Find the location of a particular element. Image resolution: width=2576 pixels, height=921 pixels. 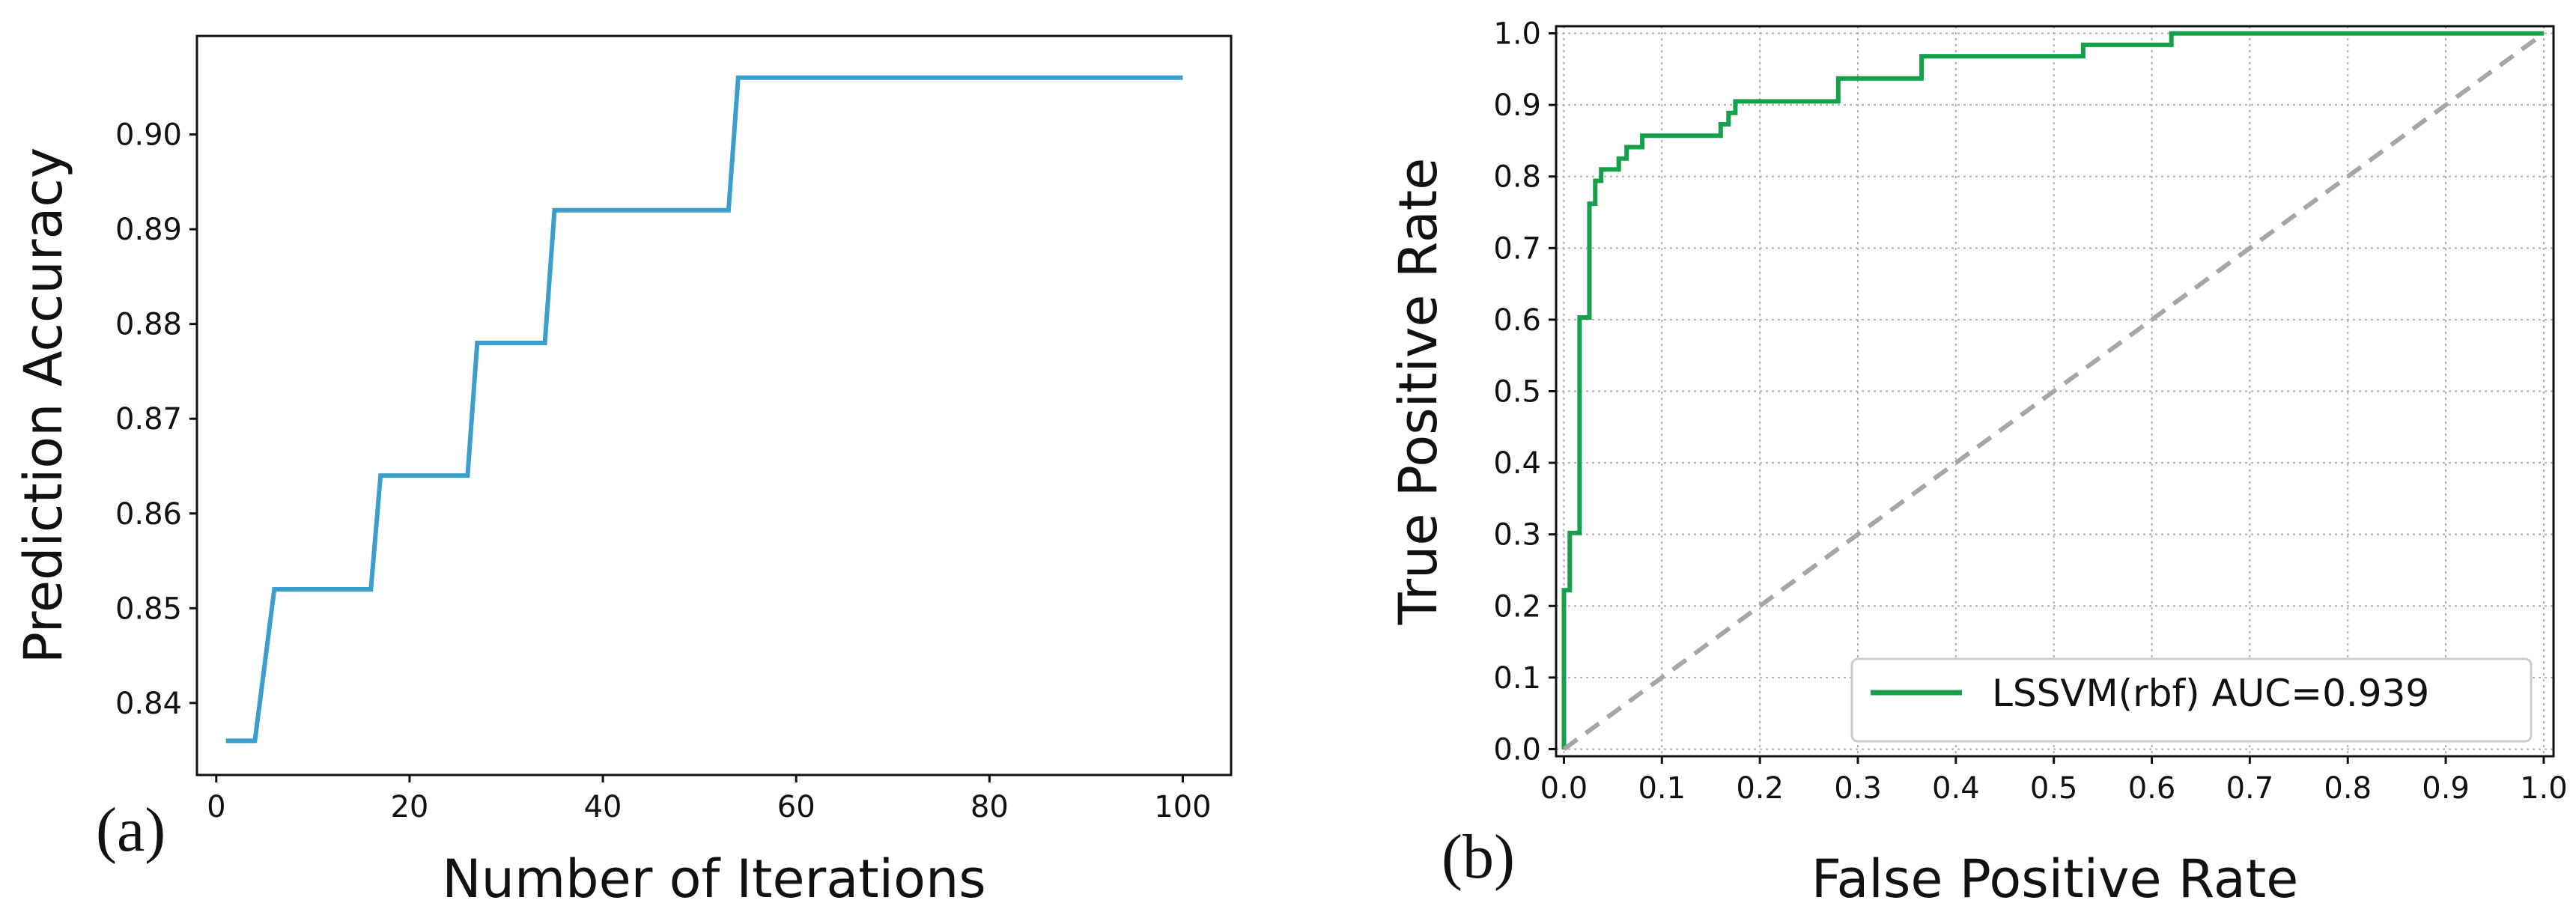

chart-b-legend-label: LSSVM(rbf) AUC=0.939 is located at coordinates (2210, 693).